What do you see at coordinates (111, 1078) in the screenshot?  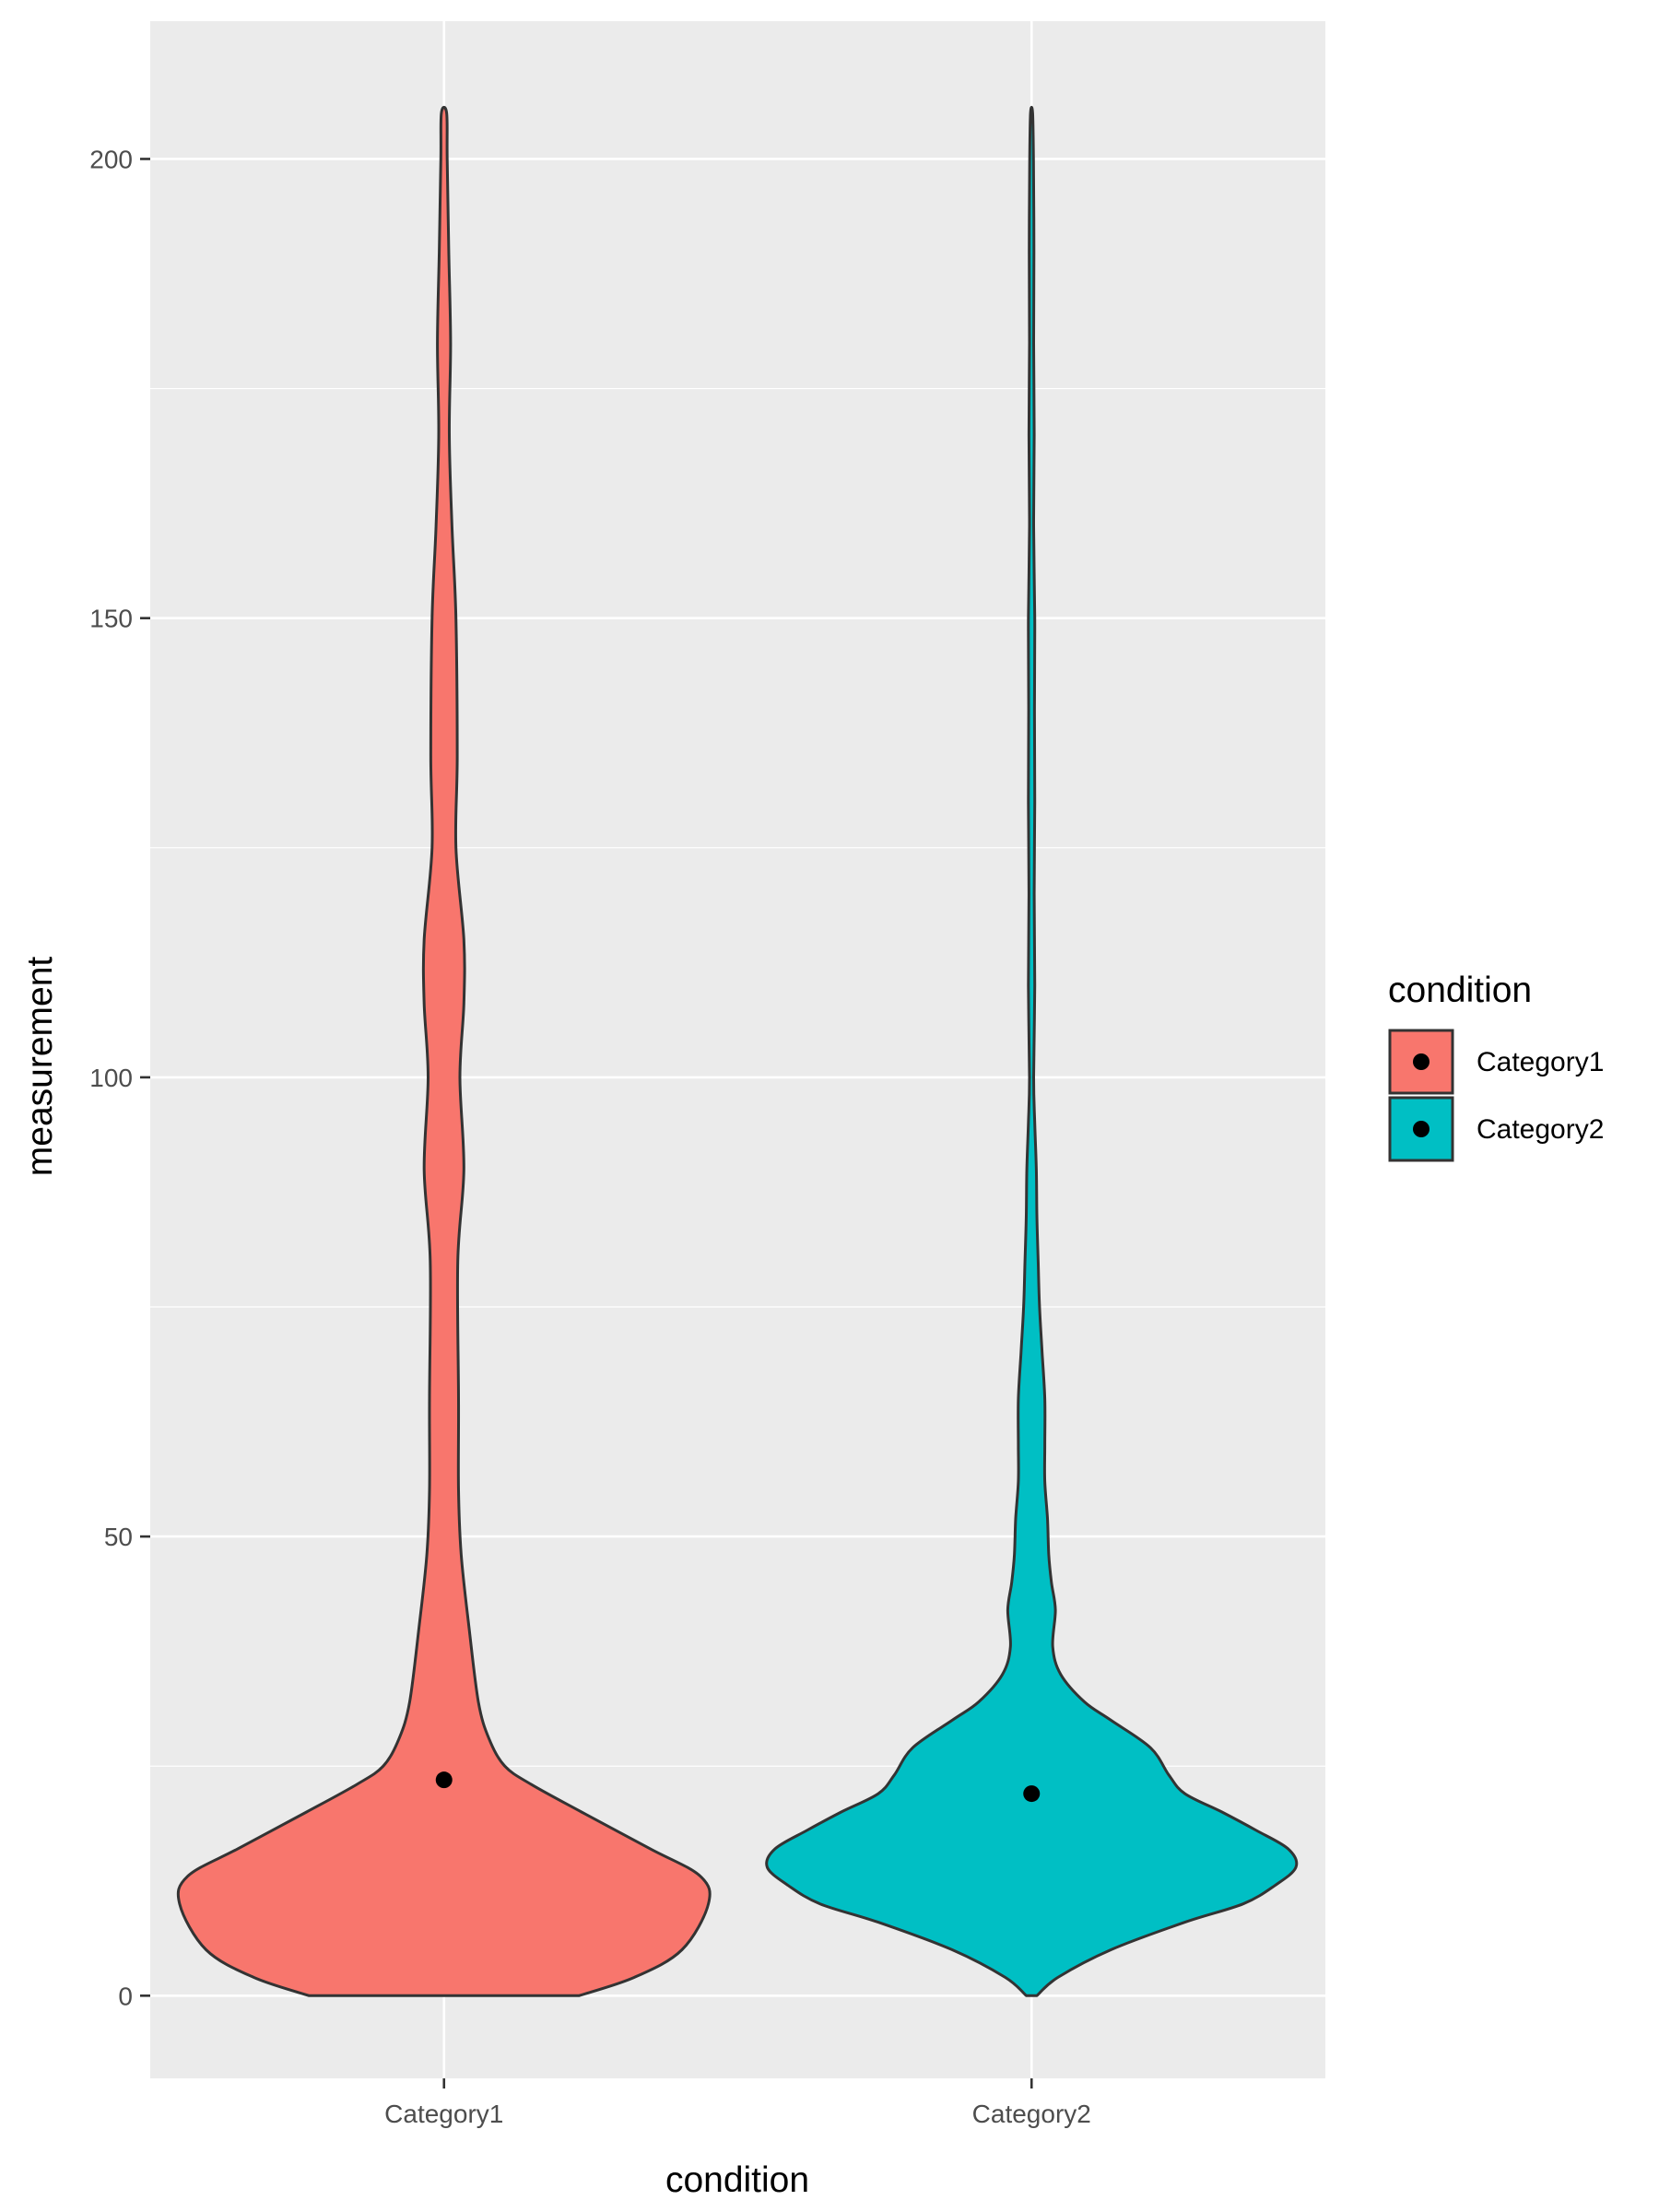 I see `y-tick-label: 100` at bounding box center [111, 1078].